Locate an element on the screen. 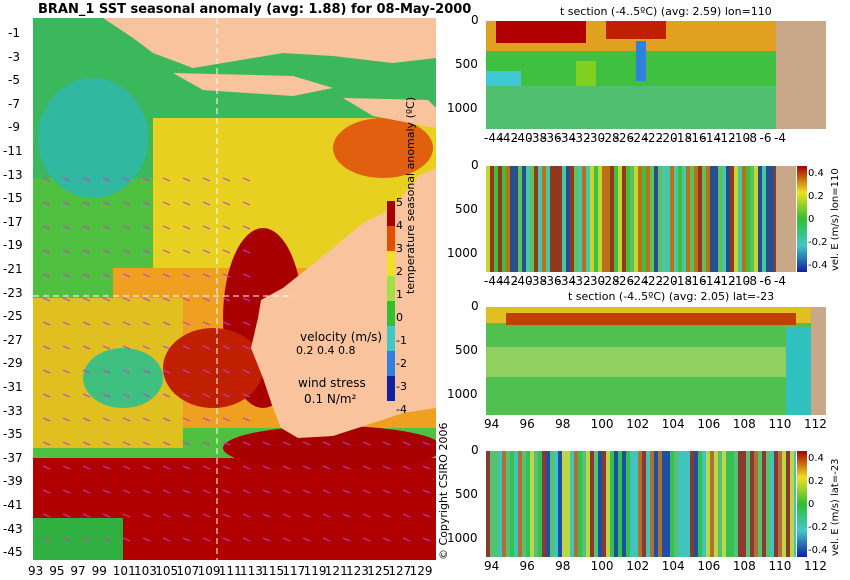 This screenshot has height=580, width=850. lat-tick-label: -45 is located at coordinates (13, 552).